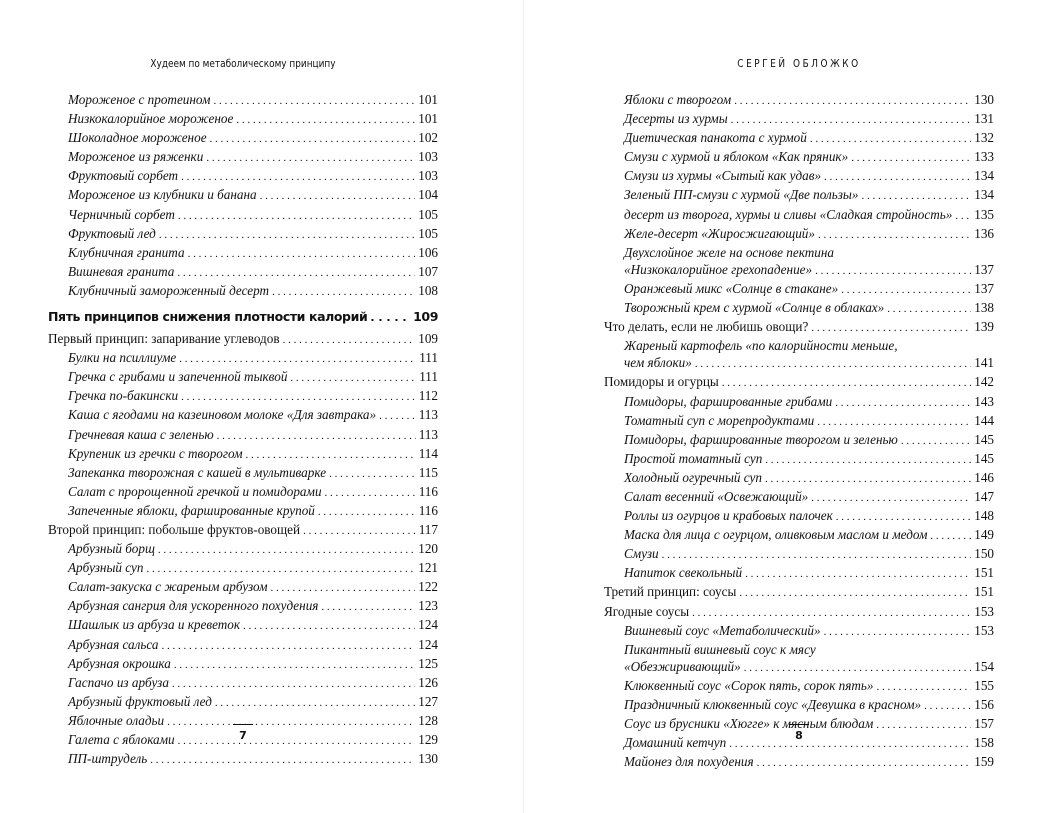 The image size is (1047, 813). What do you see at coordinates (749, 685) in the screenshot?
I see `entry-title: Клюквенный соус «Сорок пять, сорок пять»` at bounding box center [749, 685].